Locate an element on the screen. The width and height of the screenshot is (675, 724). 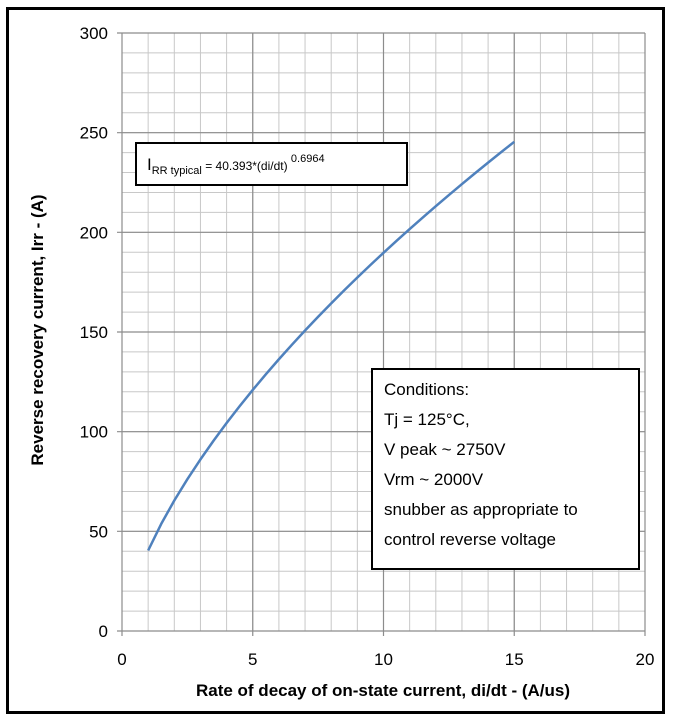
formula-annotation: IRR typical = 40.393*(di/dt) 0.6964 is located at coordinates (271, 164).